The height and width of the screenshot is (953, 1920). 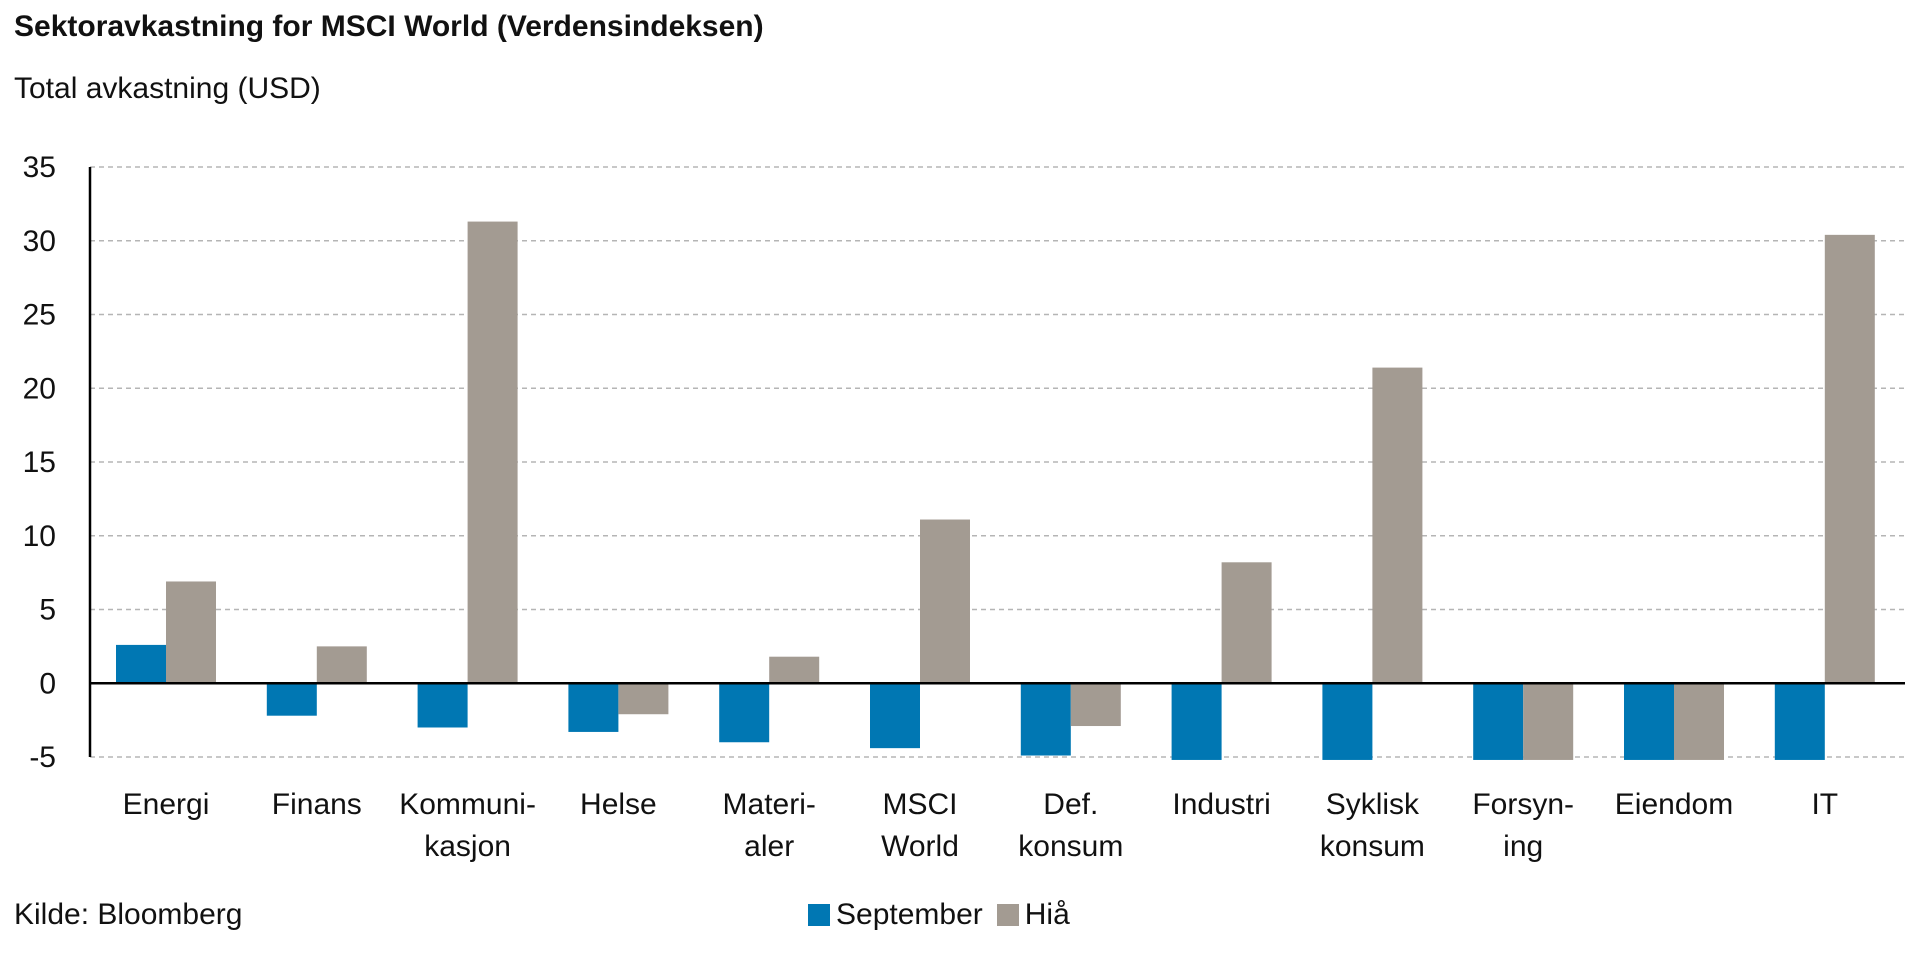 I want to click on x-tick-label: ing, so click(x=1523, y=846).